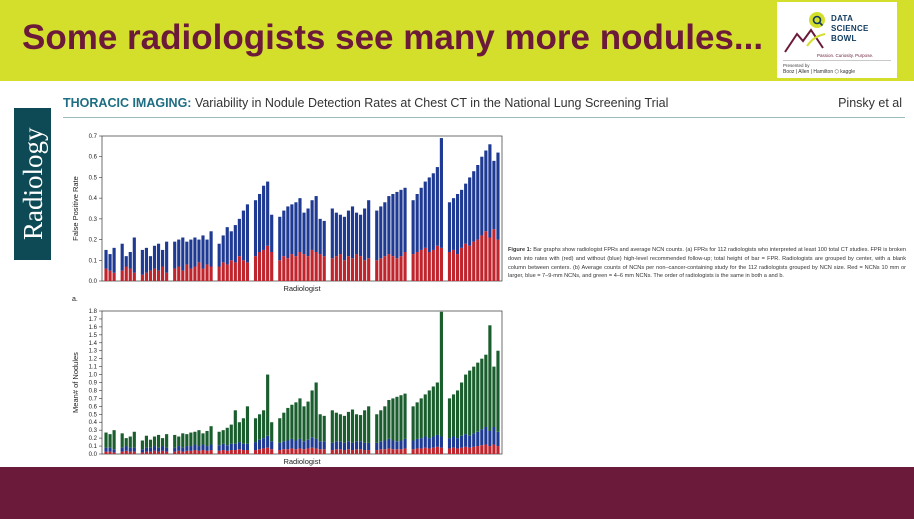 The height and width of the screenshot is (519, 914). I want to click on panel-a-label: a., so click(75, 299).